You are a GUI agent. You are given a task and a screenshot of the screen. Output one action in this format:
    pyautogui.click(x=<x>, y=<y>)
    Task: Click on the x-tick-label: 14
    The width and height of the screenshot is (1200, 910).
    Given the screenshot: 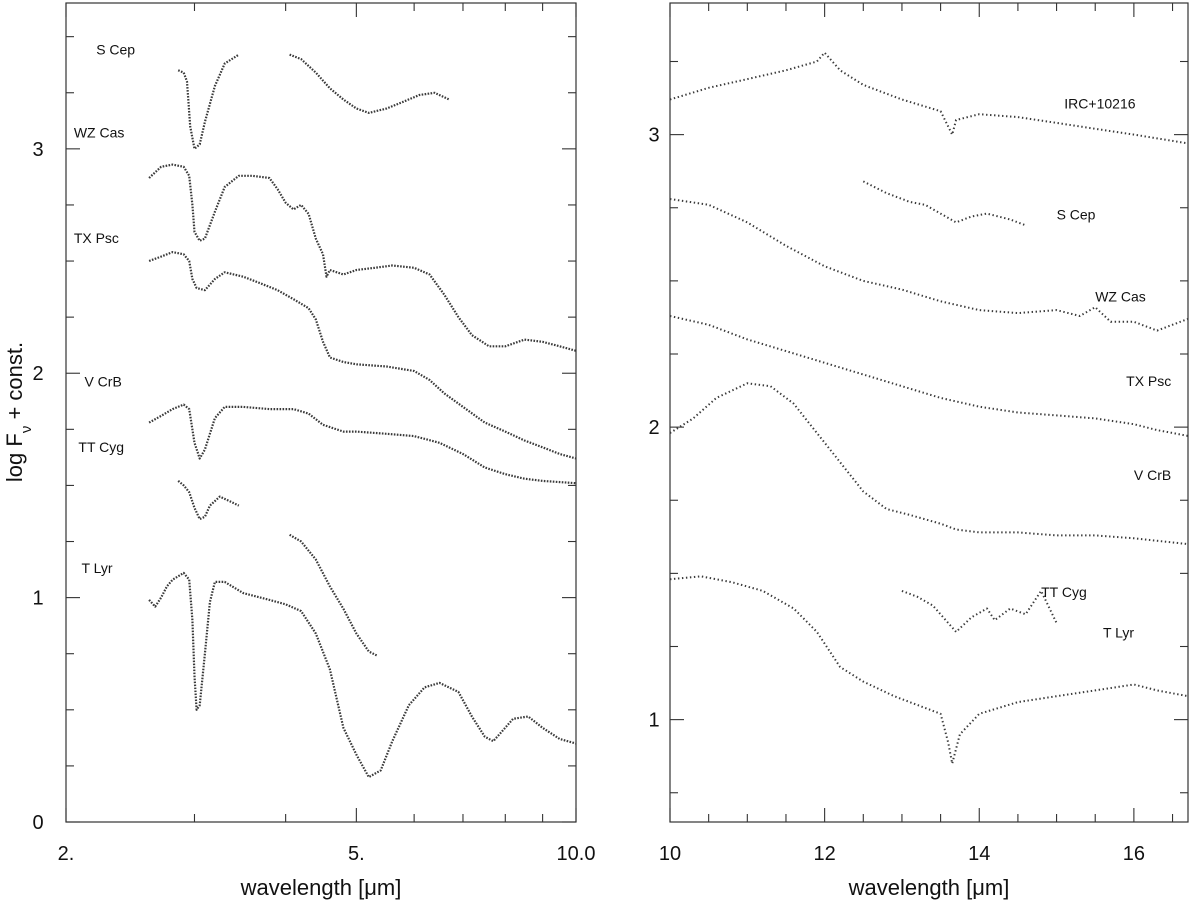 What is the action you would take?
    pyautogui.click(x=979, y=854)
    